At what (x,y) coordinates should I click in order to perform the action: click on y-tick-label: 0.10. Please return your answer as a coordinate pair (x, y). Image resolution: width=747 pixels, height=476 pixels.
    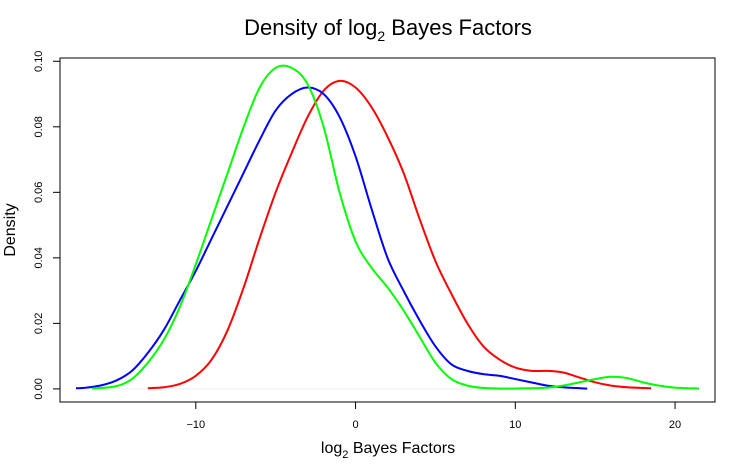
    Looking at the image, I should click on (39, 61).